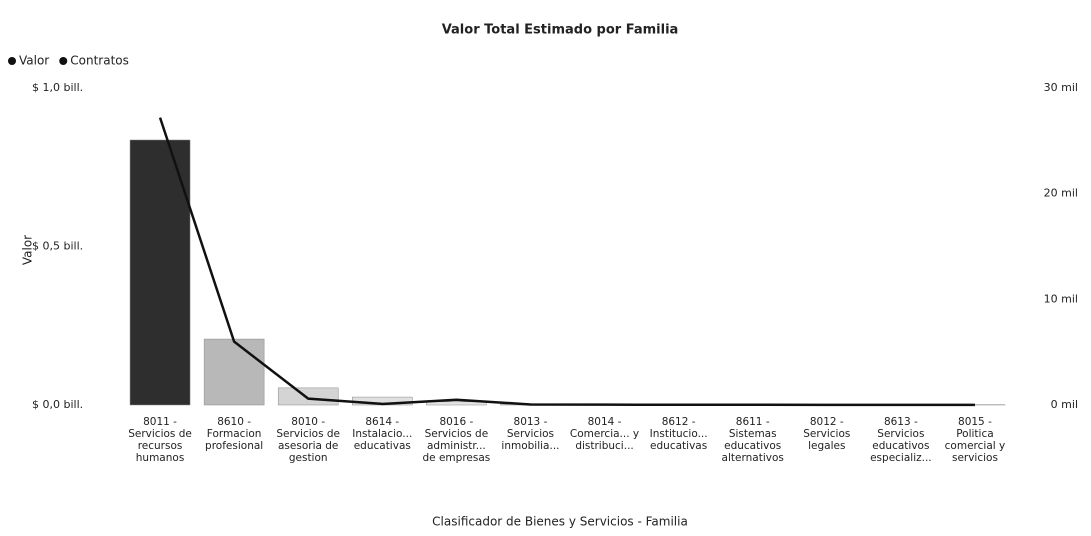 Image resolution: width=1091 pixels, height=536 pixels. What do you see at coordinates (560, 30) in the screenshot?
I see `chart-title: Valor Total Estimado por Familia` at bounding box center [560, 30].